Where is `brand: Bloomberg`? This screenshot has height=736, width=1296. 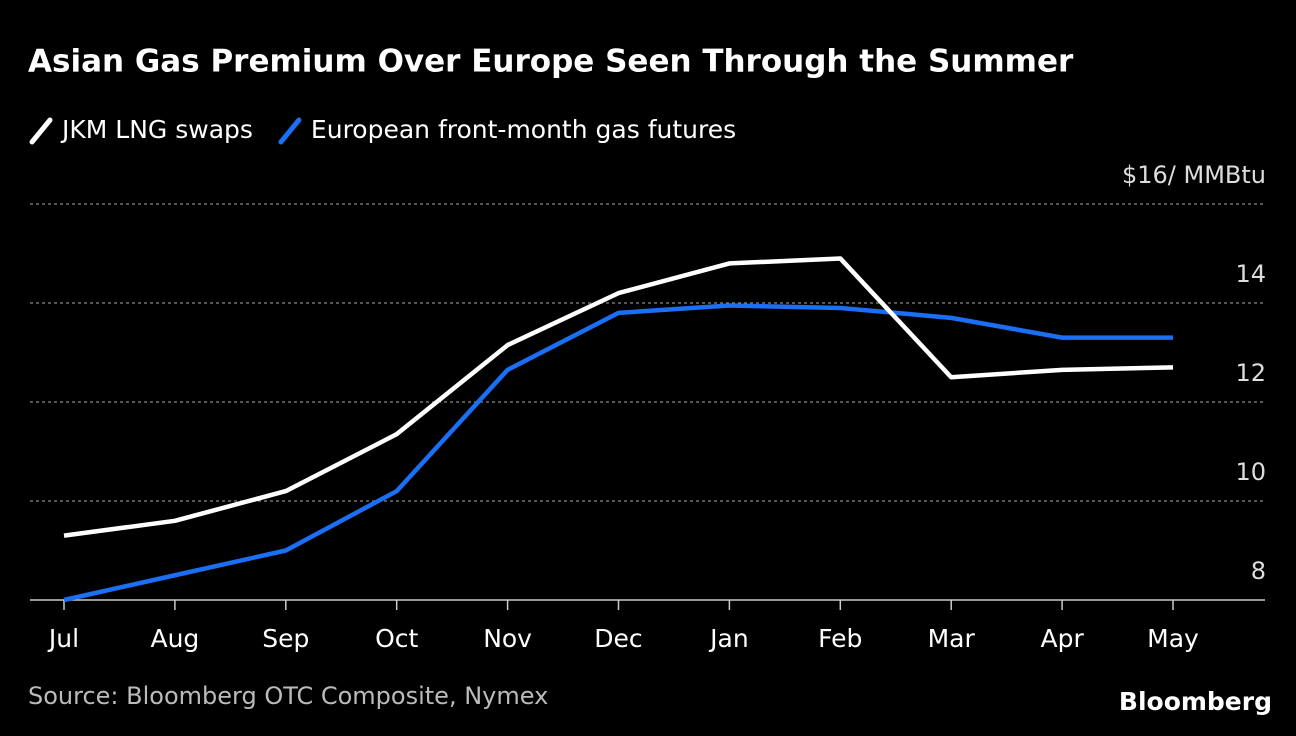 brand: Bloomberg is located at coordinates (1195, 701).